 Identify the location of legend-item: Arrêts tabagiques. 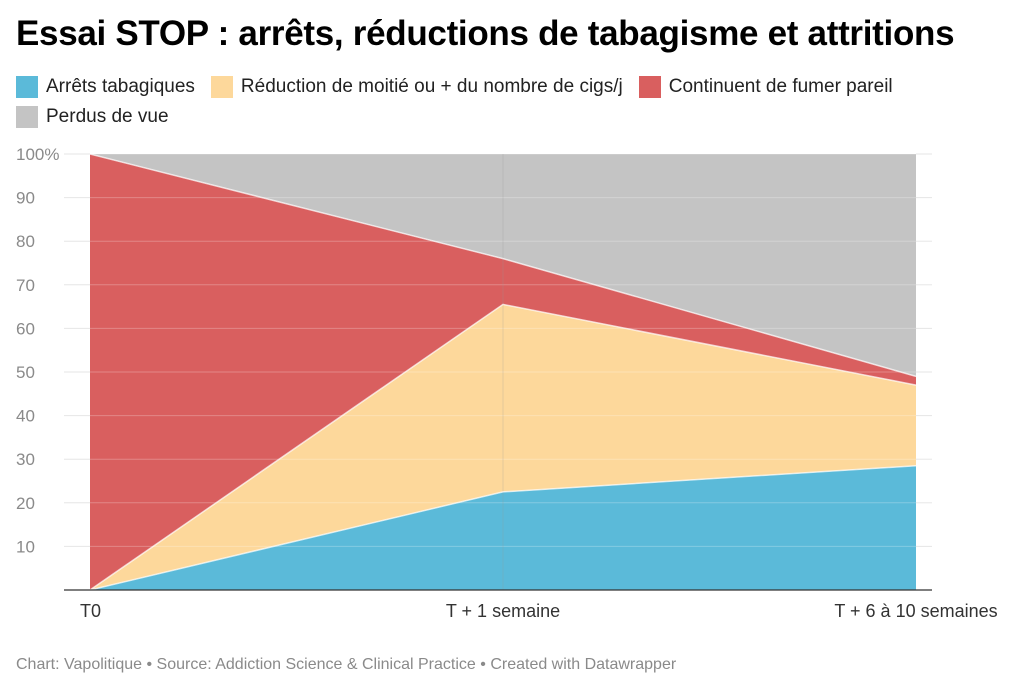
(105, 87).